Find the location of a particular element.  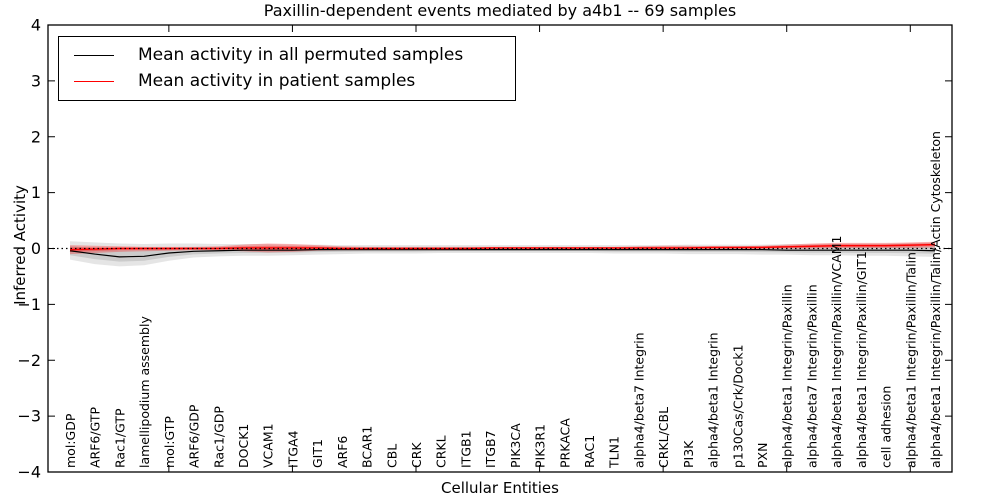

entity-label: alpha4/beta7 Integrin is located at coordinates (638, 400).